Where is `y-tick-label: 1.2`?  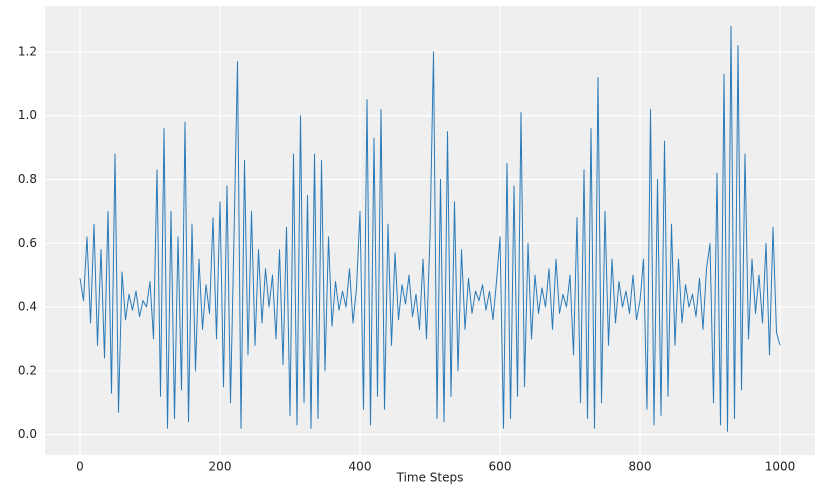
y-tick-label: 1.2 is located at coordinates (27, 51).